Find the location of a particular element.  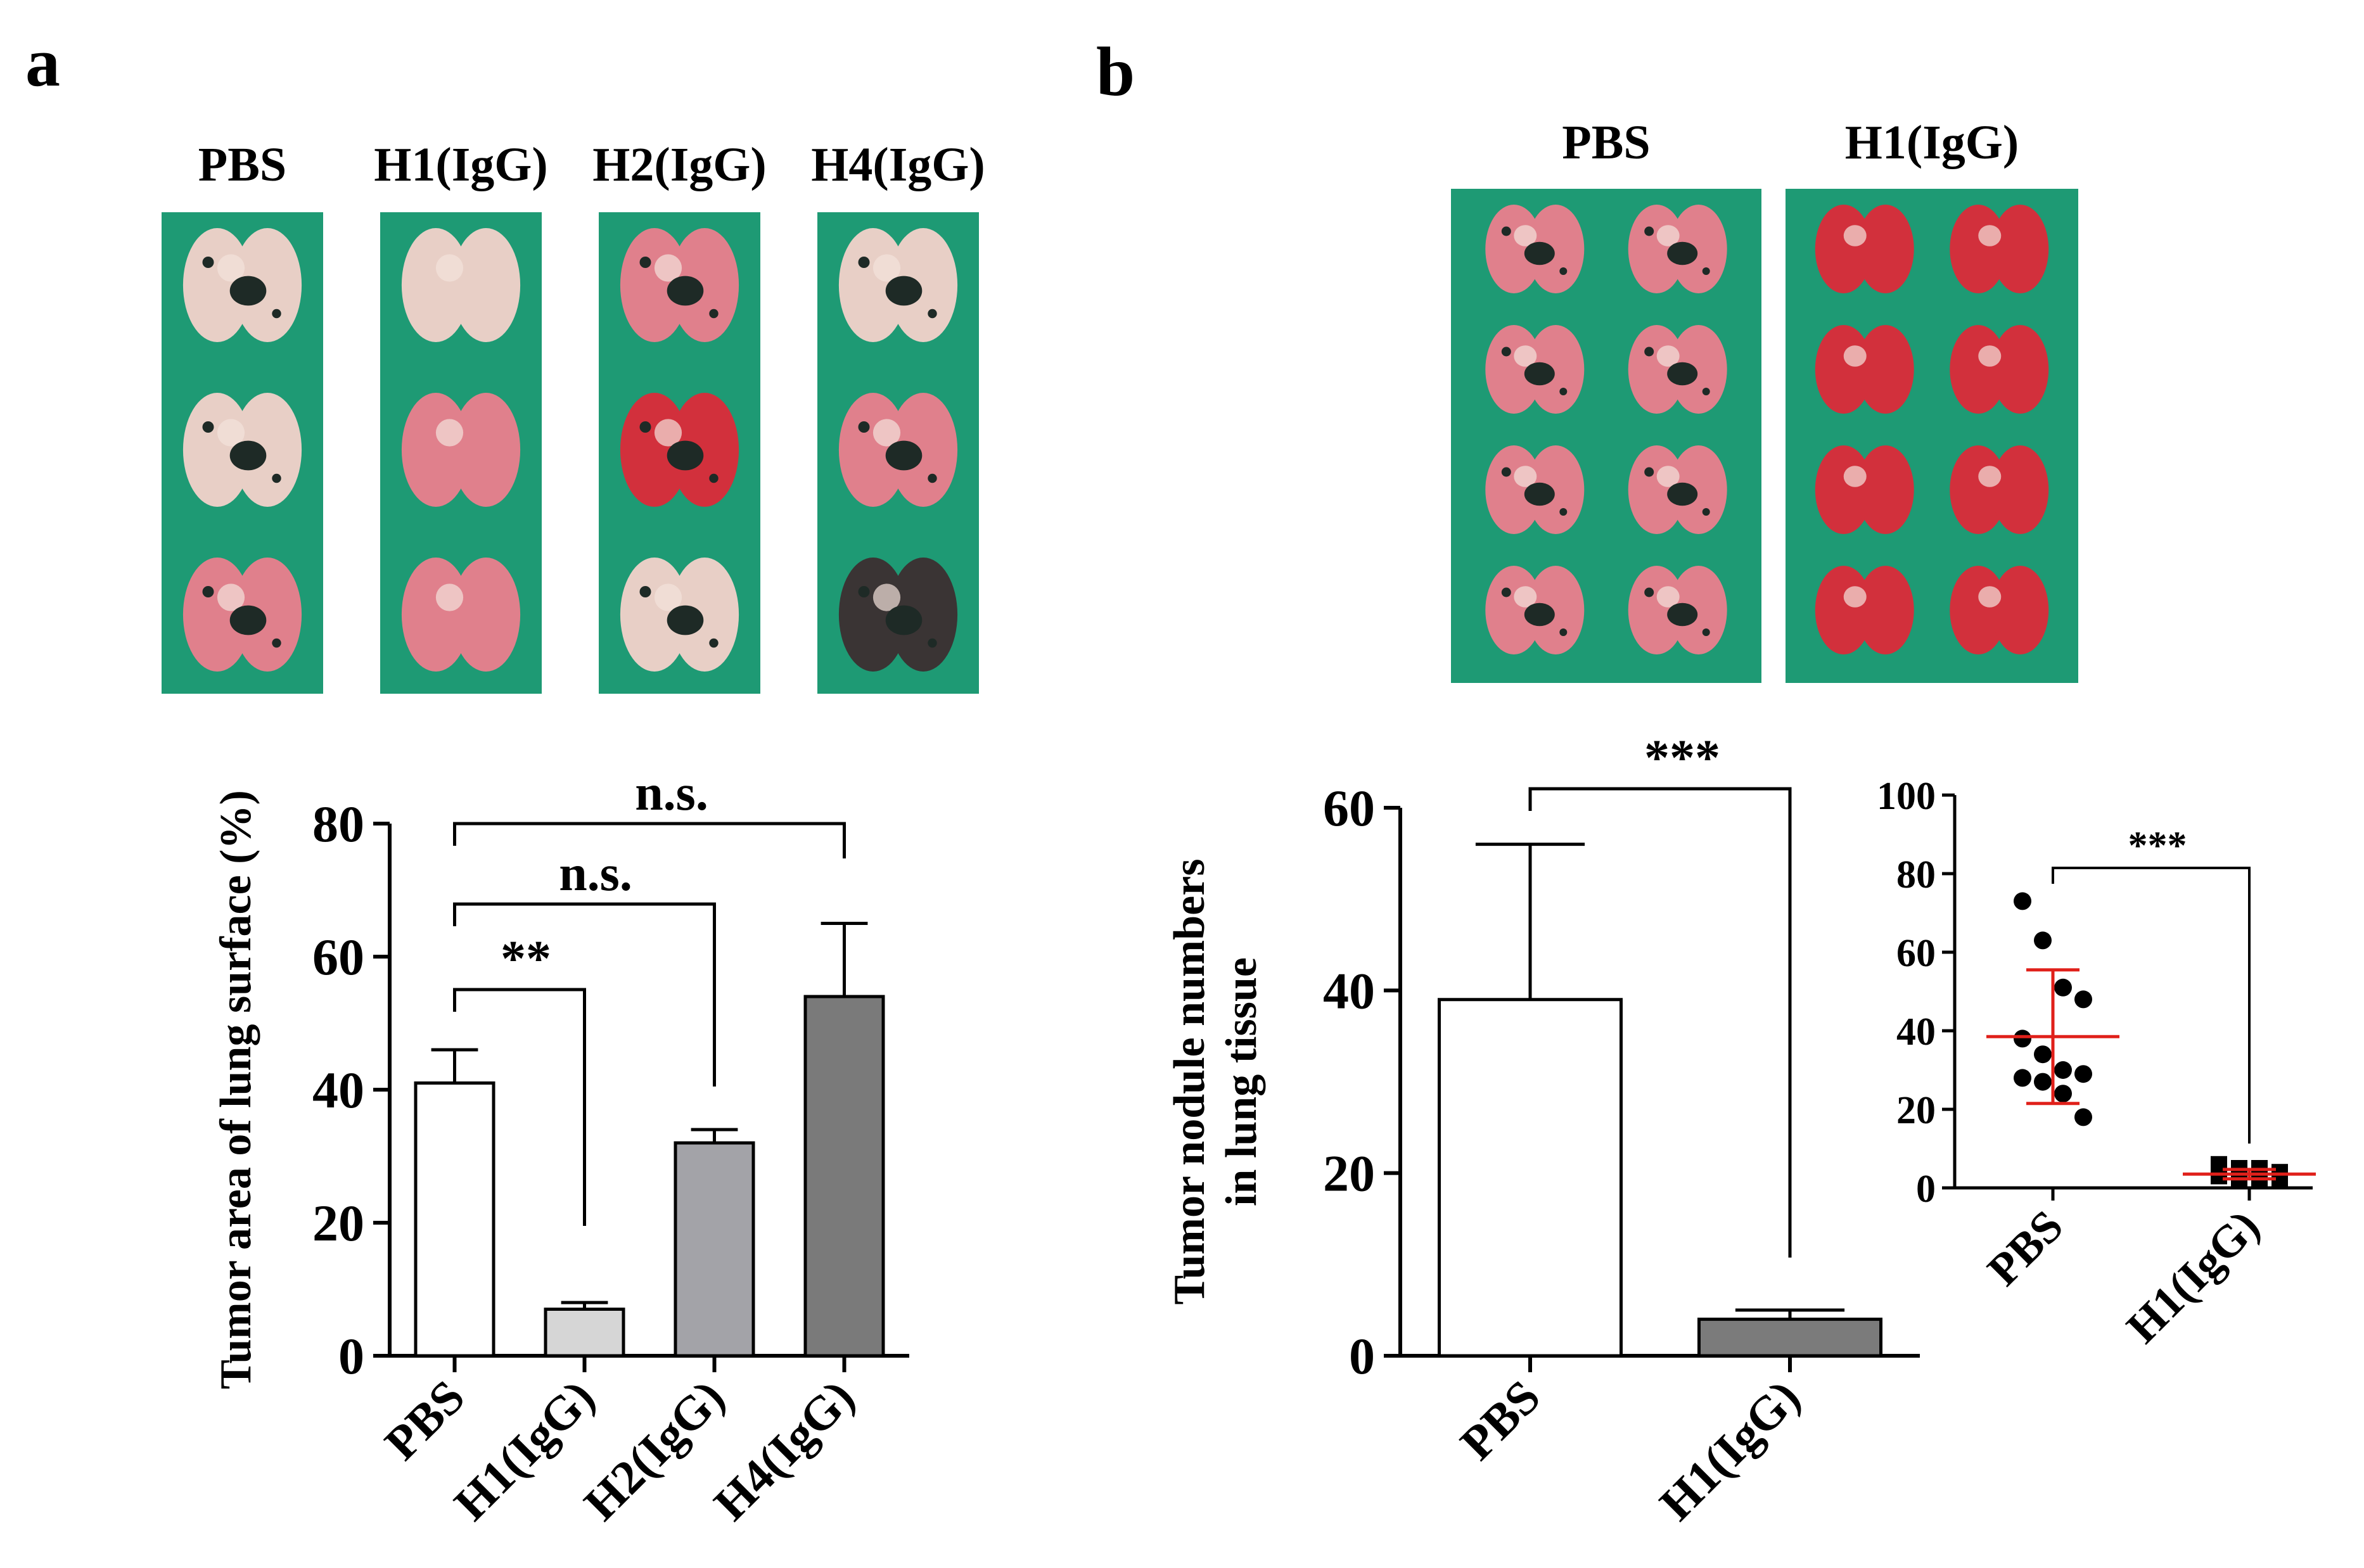

lung-a-3-1-tumor is located at coordinates (904, 455).